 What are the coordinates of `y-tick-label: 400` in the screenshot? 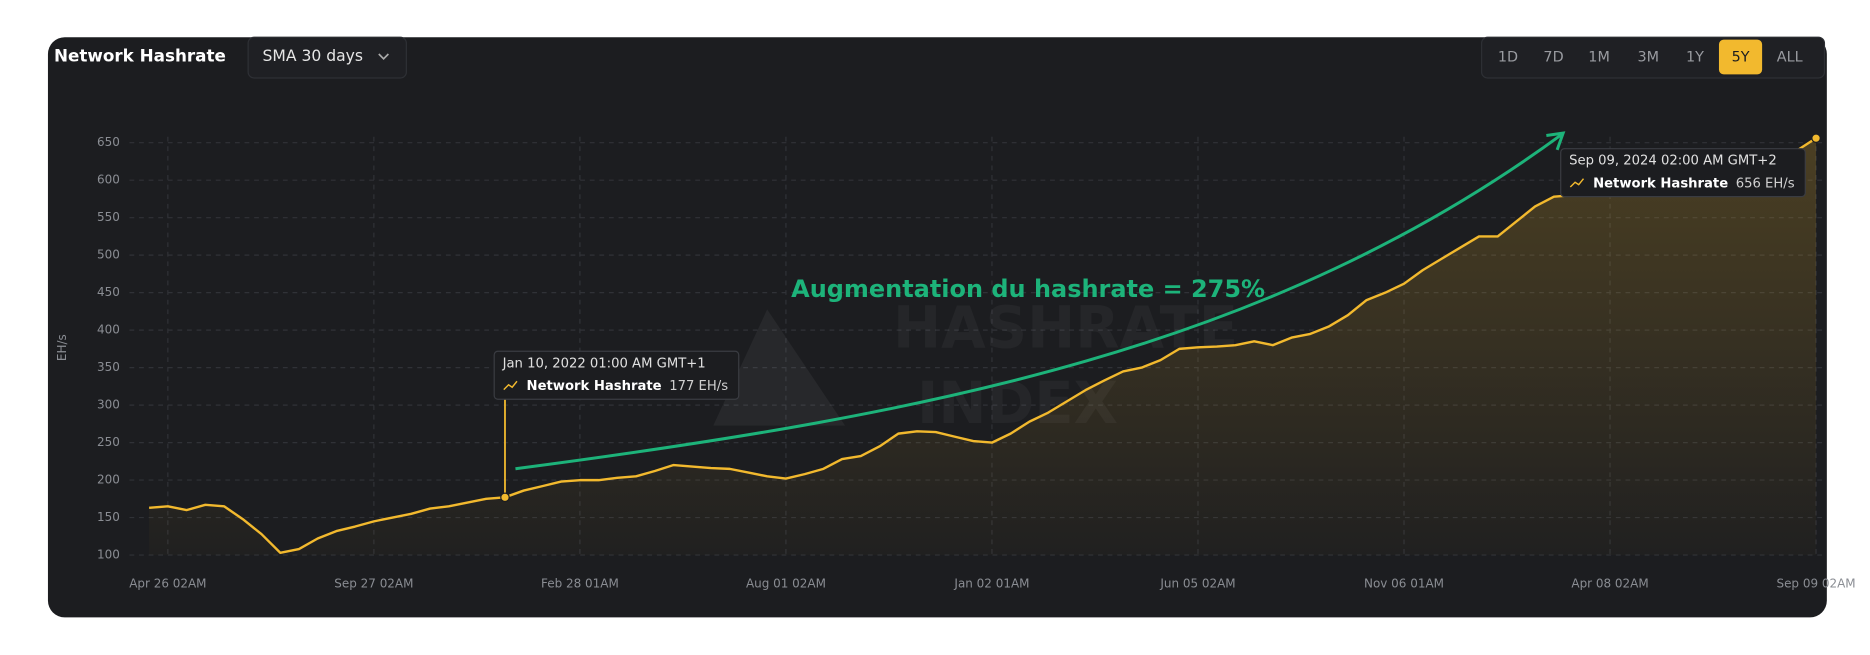 It's located at (108, 330).